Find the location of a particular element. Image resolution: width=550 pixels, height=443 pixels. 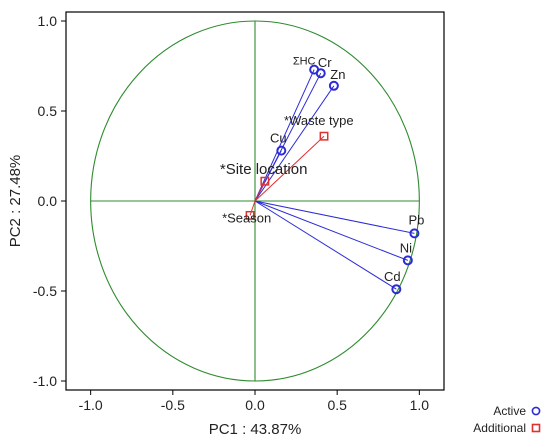

x-tick-label: 0.5 is located at coordinates (337, 405).